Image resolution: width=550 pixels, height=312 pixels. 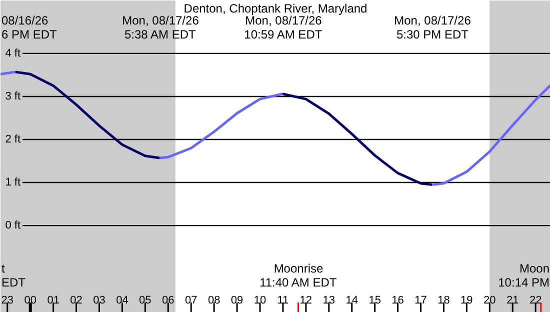 What do you see at coordinates (524, 276) in the screenshot?
I see `annotation: Moon 10:14 PM` at bounding box center [524, 276].